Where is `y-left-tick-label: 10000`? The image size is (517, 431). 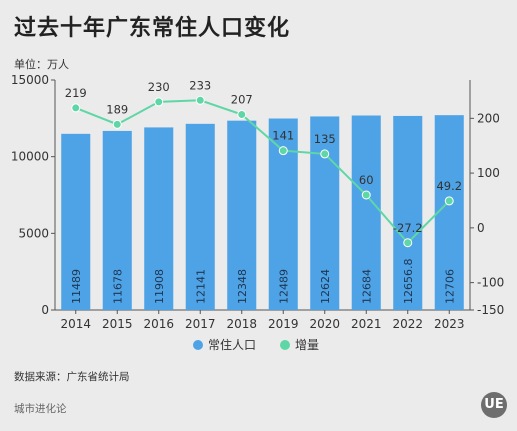
y-left-tick-label: 10000 is located at coordinates (30, 157).